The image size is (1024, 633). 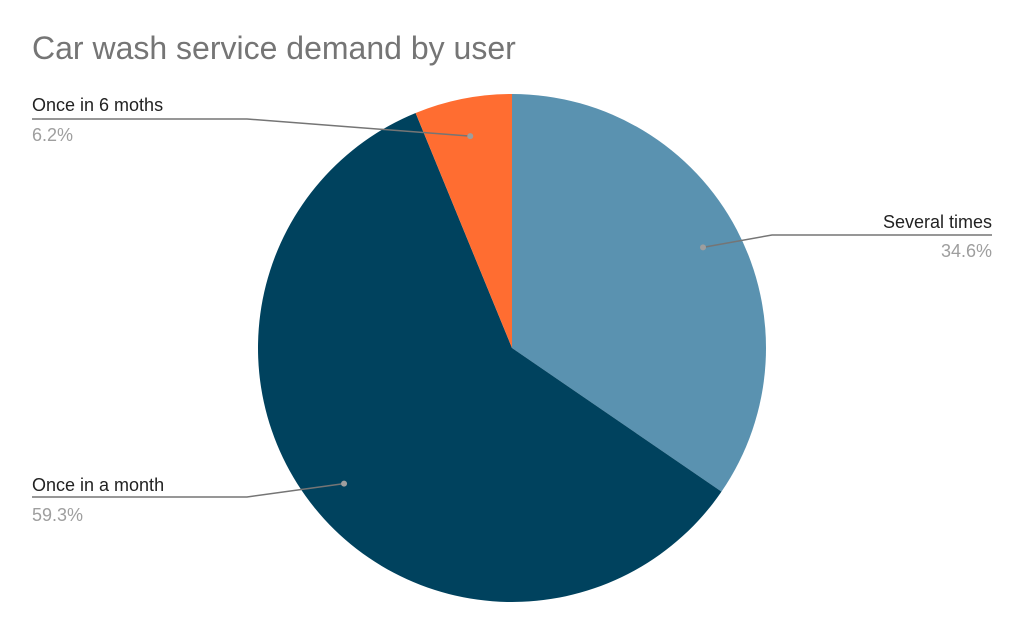 What do you see at coordinates (463, 221) in the screenshot?
I see `pie-slice-once-in-6-moths` at bounding box center [463, 221].